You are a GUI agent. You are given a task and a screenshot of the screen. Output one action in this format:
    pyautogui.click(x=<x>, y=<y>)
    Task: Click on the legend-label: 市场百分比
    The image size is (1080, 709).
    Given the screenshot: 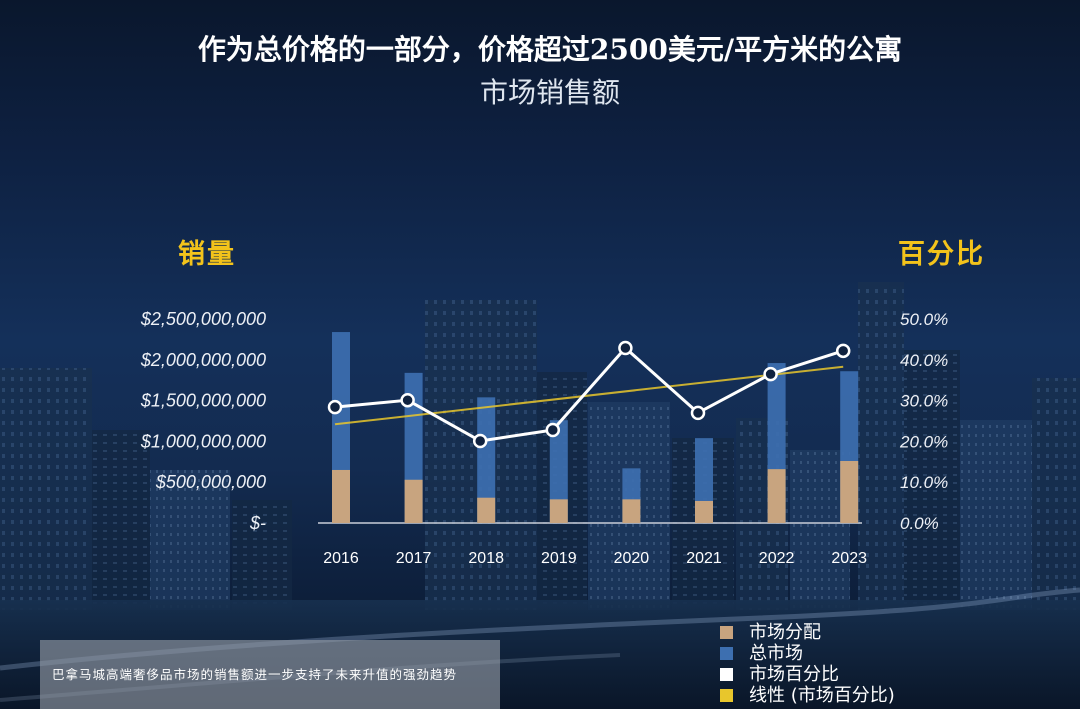 What is the action you would take?
    pyautogui.click(x=794, y=674)
    